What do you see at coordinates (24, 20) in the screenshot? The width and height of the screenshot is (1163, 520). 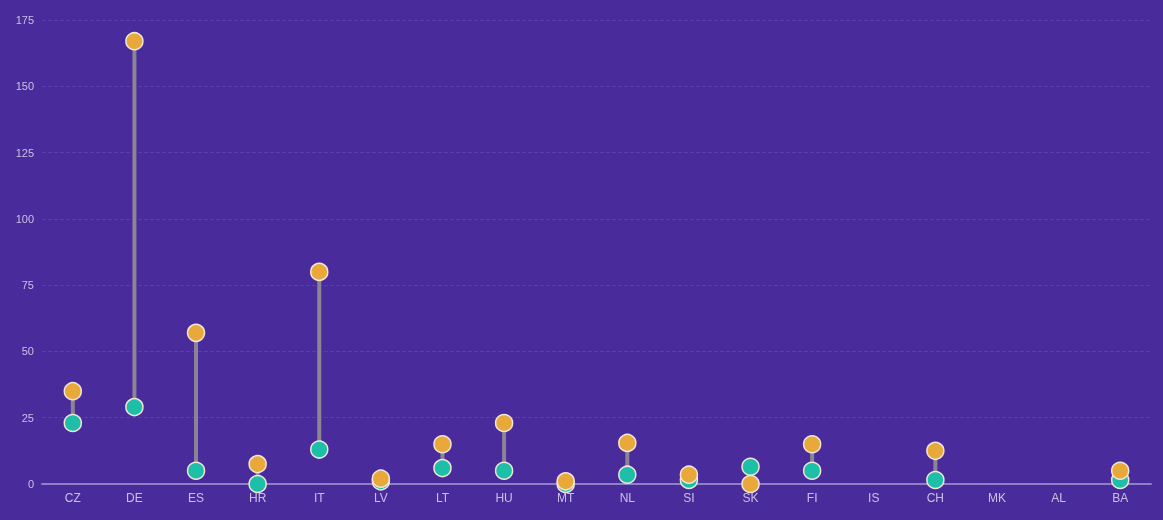 I see `y-tick-label: 175` at bounding box center [24, 20].